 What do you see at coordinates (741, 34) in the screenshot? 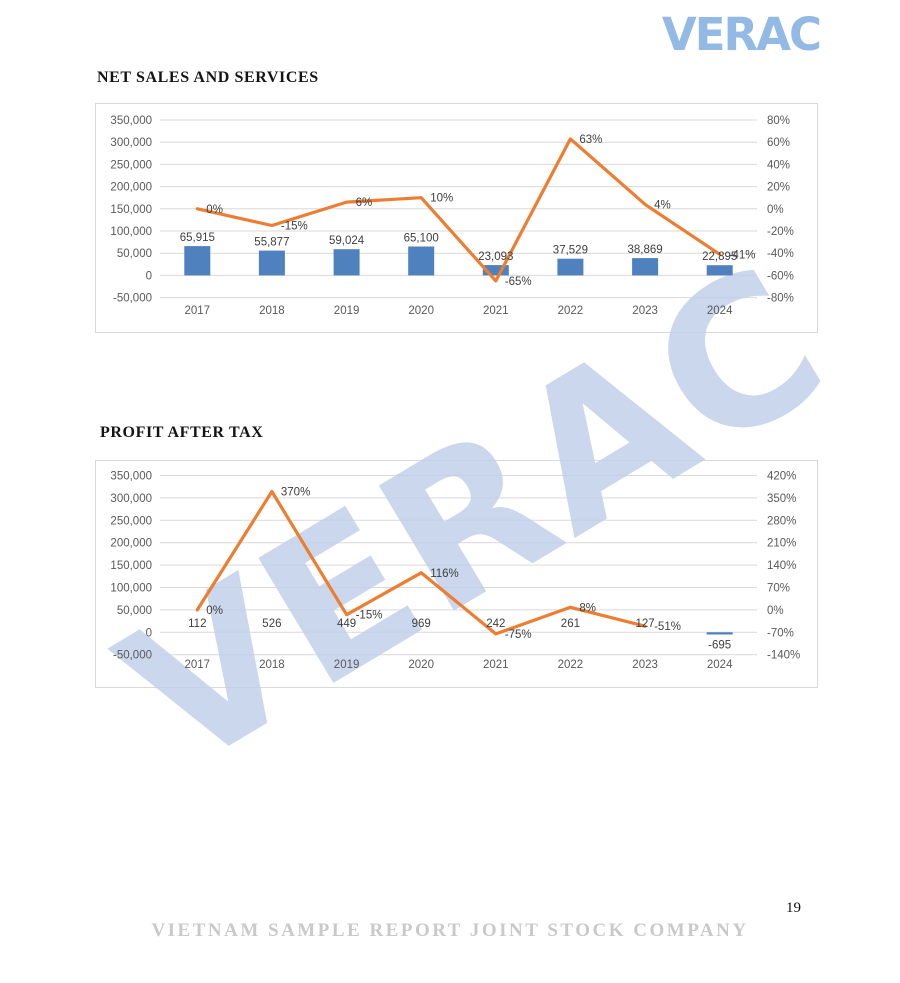
I see `verac-logo: VERAC` at bounding box center [741, 34].